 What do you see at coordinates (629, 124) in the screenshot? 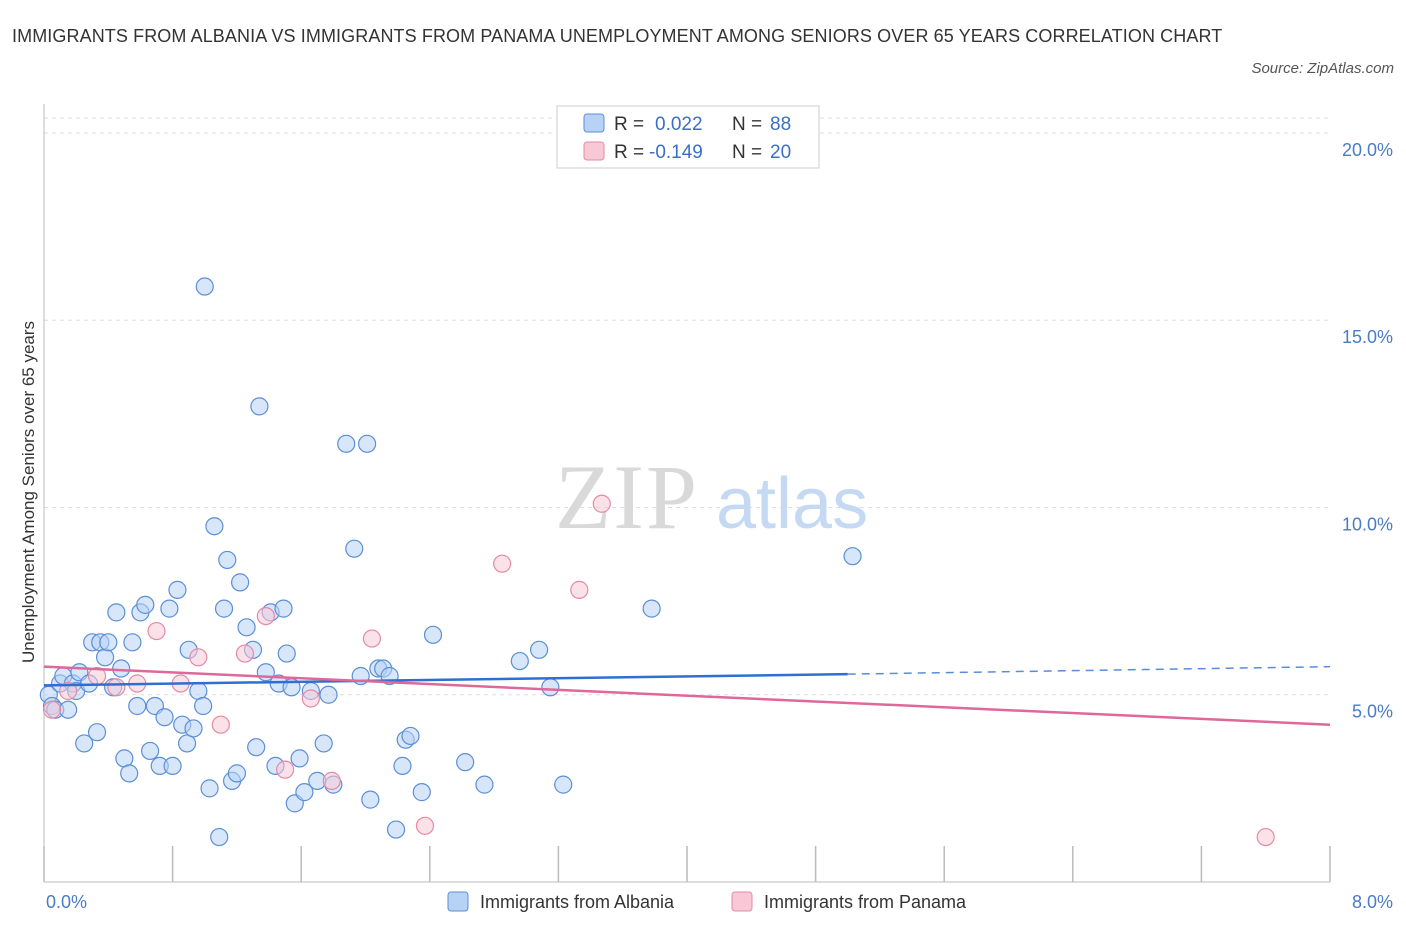
I see `legend-r-label-albania: R =` at bounding box center [629, 124].